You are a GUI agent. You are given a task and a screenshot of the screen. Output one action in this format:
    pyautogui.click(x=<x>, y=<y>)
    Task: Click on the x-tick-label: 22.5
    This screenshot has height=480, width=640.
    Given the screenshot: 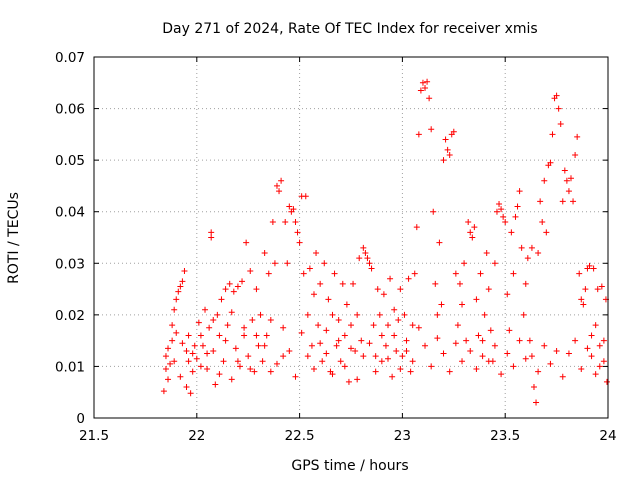 What is the action you would take?
    pyautogui.click(x=300, y=436)
    